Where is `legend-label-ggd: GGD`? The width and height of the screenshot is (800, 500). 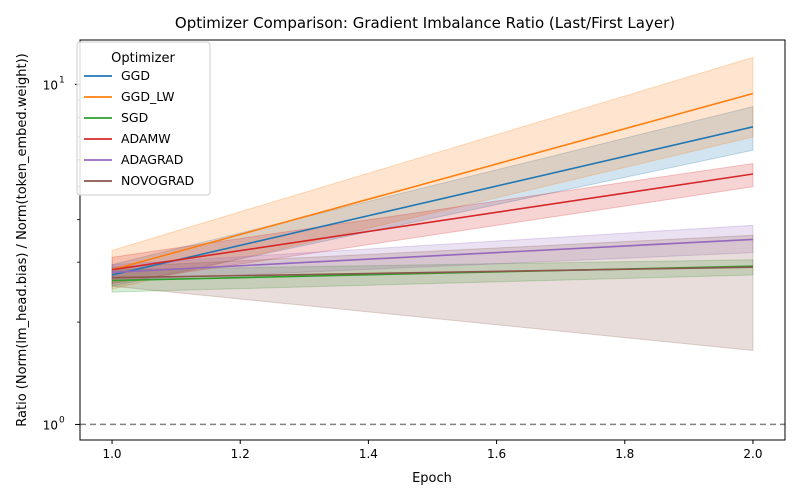
legend-label-ggd: GGD is located at coordinates (135, 75).